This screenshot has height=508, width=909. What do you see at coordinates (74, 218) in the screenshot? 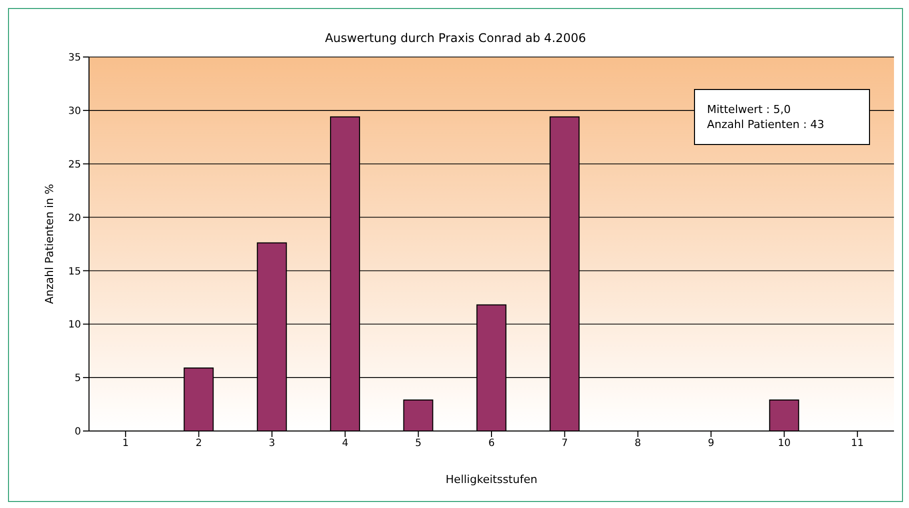
I see `y-tick-label: 20` at bounding box center [74, 218].